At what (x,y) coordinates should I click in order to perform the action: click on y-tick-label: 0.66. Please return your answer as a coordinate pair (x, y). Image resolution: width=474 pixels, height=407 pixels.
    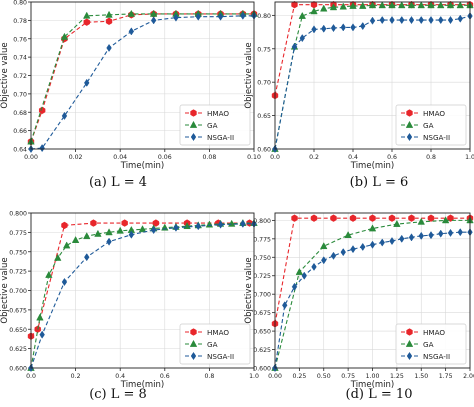
    Looking at the image, I should click on (20, 131).